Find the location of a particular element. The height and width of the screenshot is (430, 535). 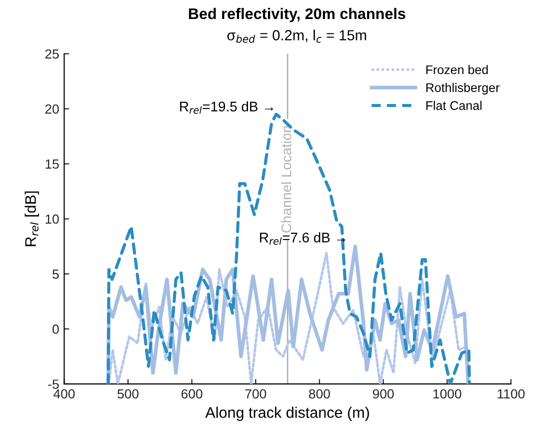

x-tick-label: 1000 is located at coordinates (447, 394).